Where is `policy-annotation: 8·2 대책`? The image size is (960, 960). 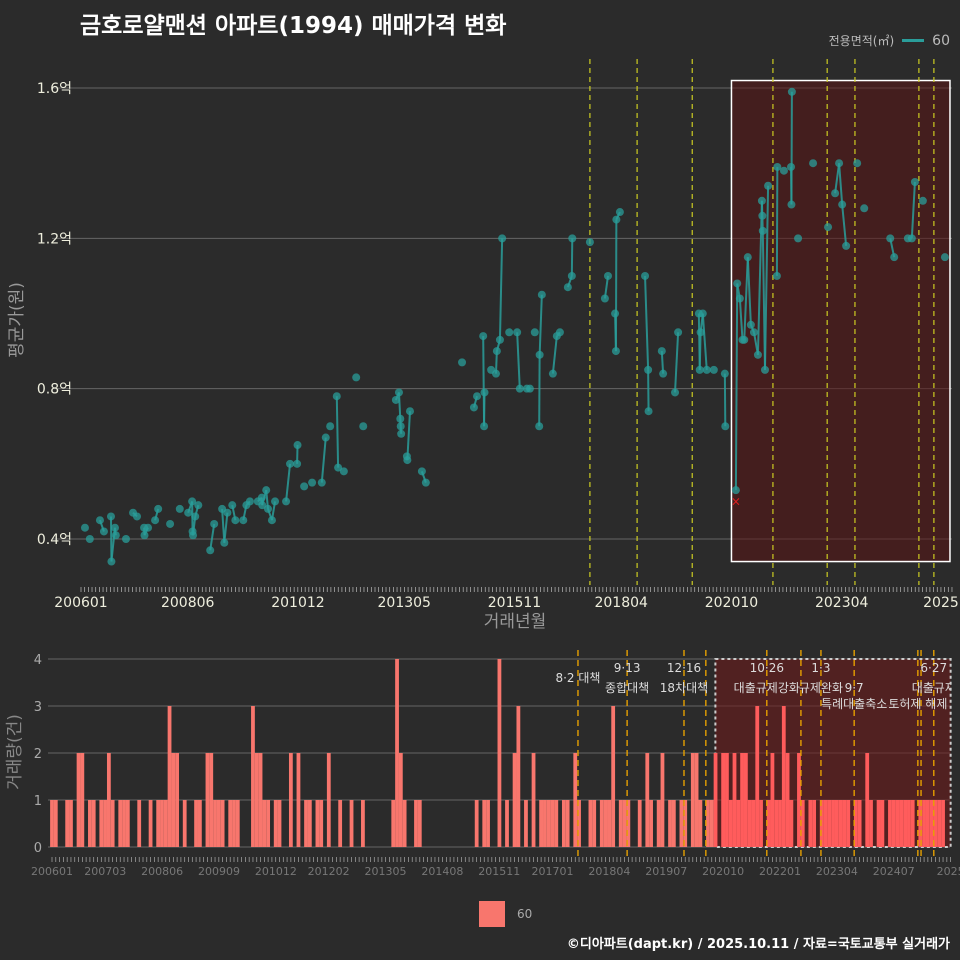 policy-annotation: 8·2 대책 is located at coordinates (577, 677).